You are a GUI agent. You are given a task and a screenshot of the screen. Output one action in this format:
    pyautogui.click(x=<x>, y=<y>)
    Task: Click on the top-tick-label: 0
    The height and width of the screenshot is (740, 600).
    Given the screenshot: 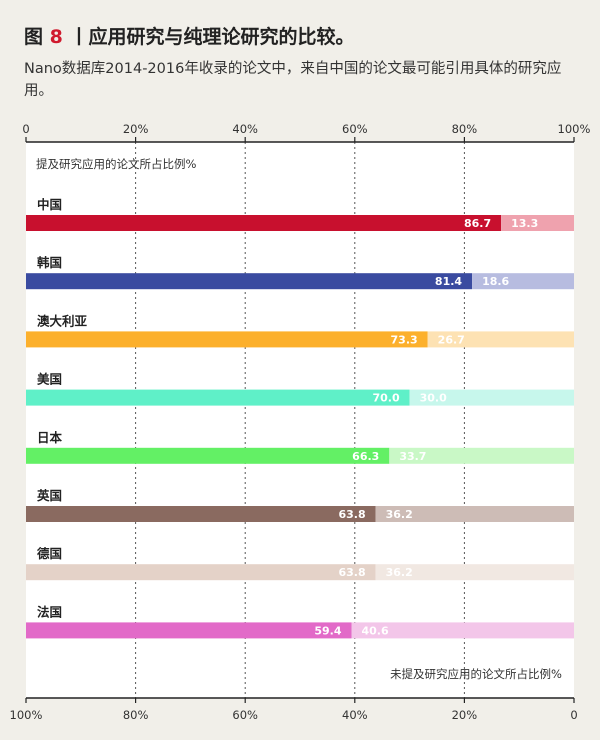 What is the action you would take?
    pyautogui.click(x=25, y=129)
    